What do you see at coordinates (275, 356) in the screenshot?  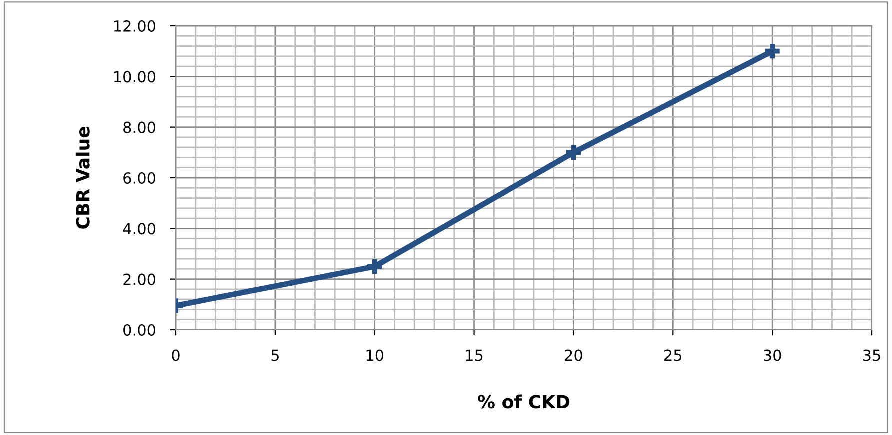 I see `x-tick-label: 5` at bounding box center [275, 356].